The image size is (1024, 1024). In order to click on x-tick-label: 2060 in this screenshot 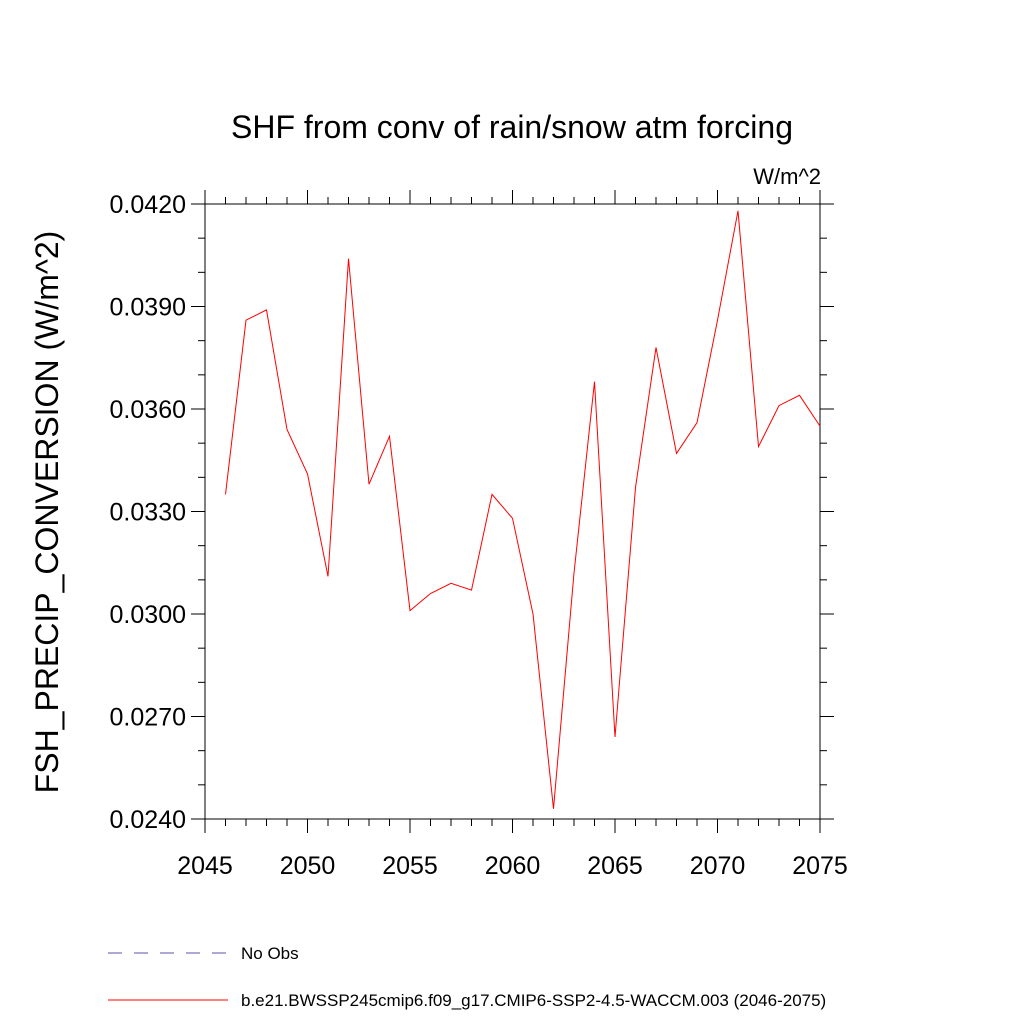, I will do `click(513, 866)`.